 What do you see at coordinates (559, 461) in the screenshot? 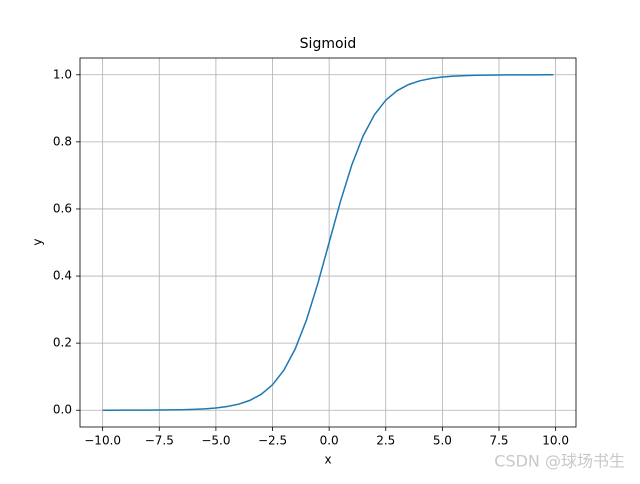
I see `watermark: CSDN @球场书生` at bounding box center [559, 461].